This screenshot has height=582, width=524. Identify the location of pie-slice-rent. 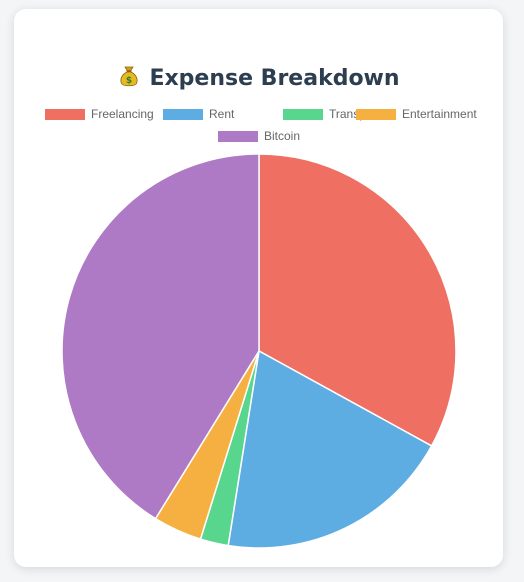
(330, 449).